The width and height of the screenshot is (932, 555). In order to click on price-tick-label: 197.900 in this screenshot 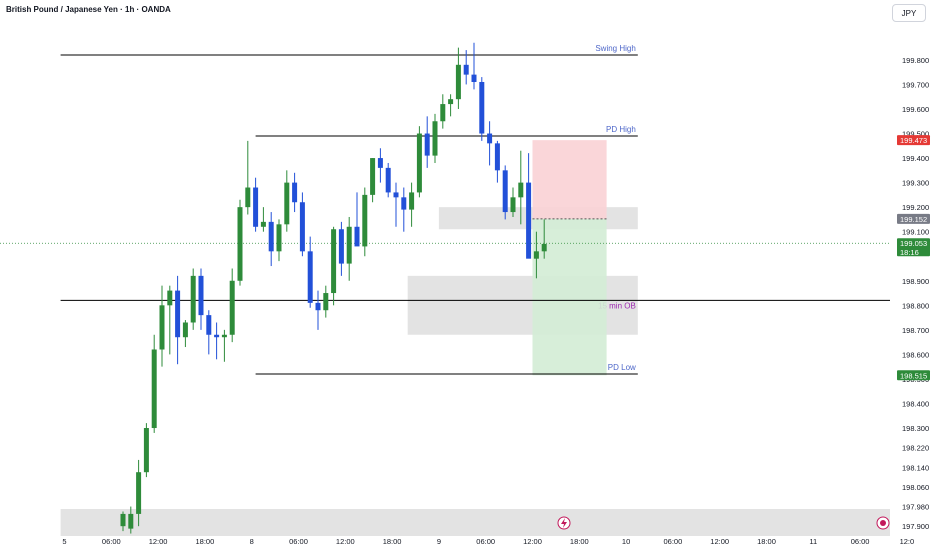, I will do `click(915, 526)`.